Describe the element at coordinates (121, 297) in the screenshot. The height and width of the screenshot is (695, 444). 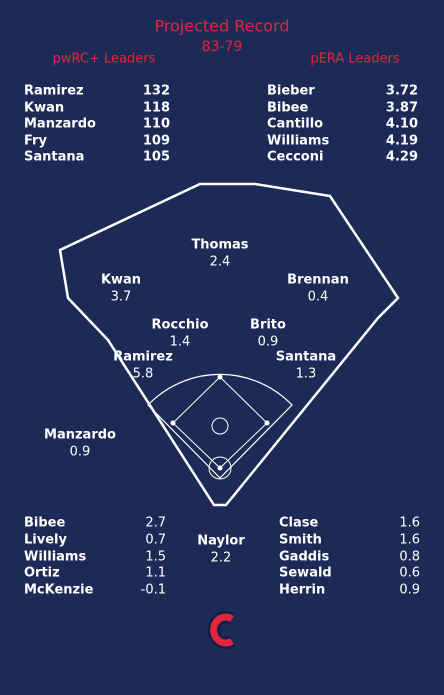
I see `fielder-war: 3.7` at that location.